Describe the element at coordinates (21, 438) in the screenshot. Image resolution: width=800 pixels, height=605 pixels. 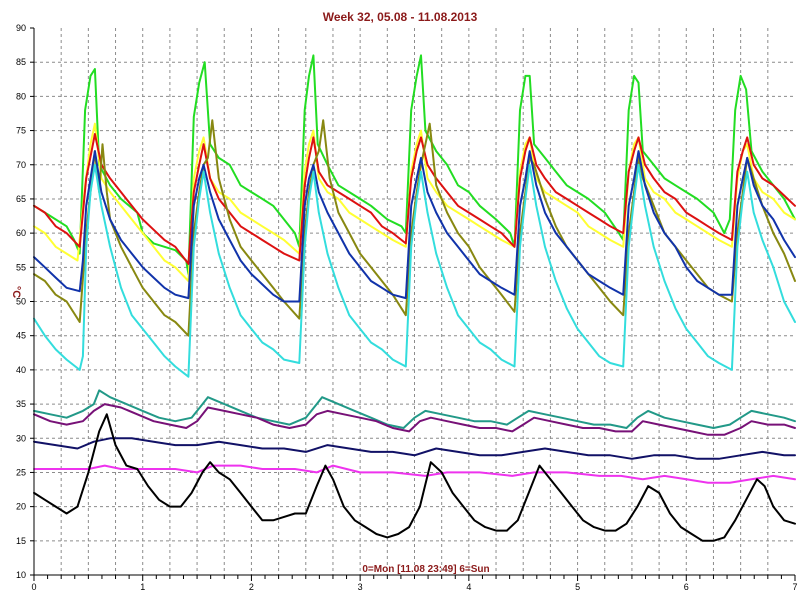
I see `y-tick-label: 30` at that location.